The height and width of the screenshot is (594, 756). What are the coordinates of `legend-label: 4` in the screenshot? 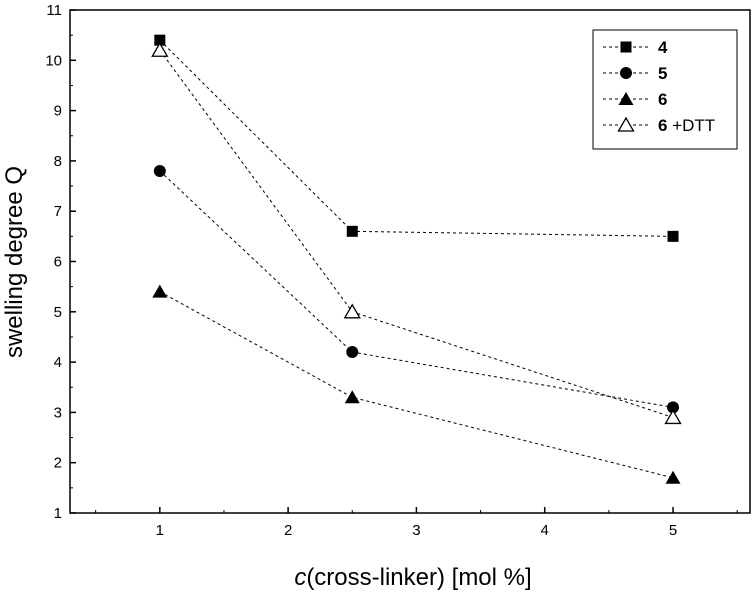 It's located at (663, 47).